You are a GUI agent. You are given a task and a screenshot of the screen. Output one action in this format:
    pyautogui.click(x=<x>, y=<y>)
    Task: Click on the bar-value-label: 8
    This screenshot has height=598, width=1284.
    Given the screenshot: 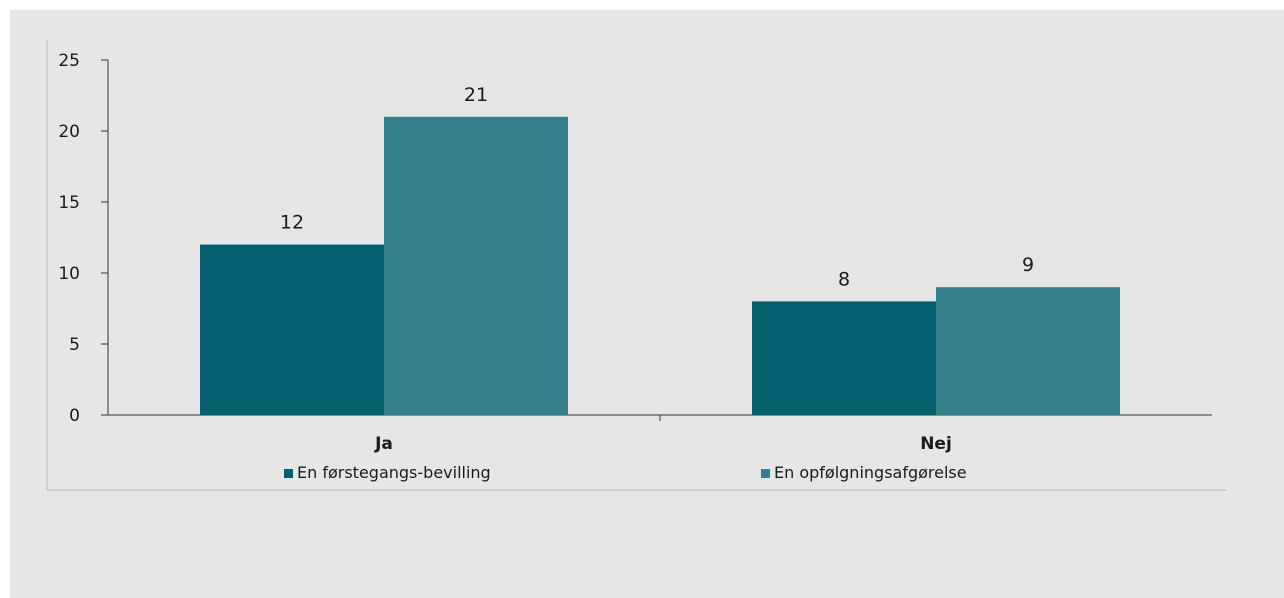 What is the action you would take?
    pyautogui.click(x=844, y=279)
    